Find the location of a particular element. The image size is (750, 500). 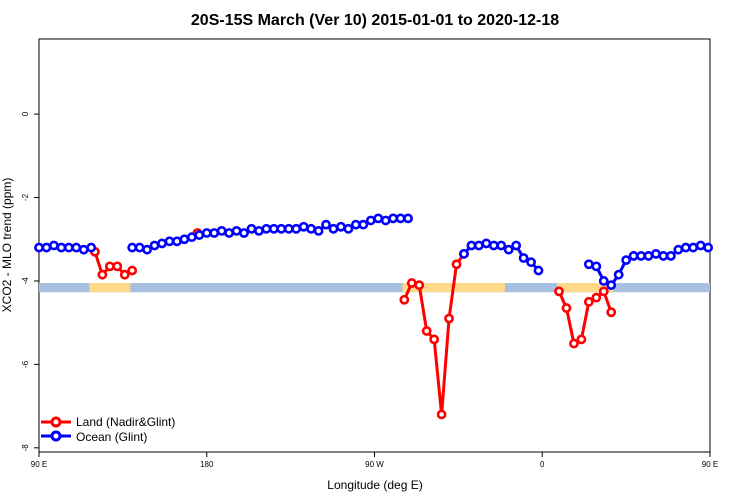

x-tick-label-2: 90 W is located at coordinates (374, 464).